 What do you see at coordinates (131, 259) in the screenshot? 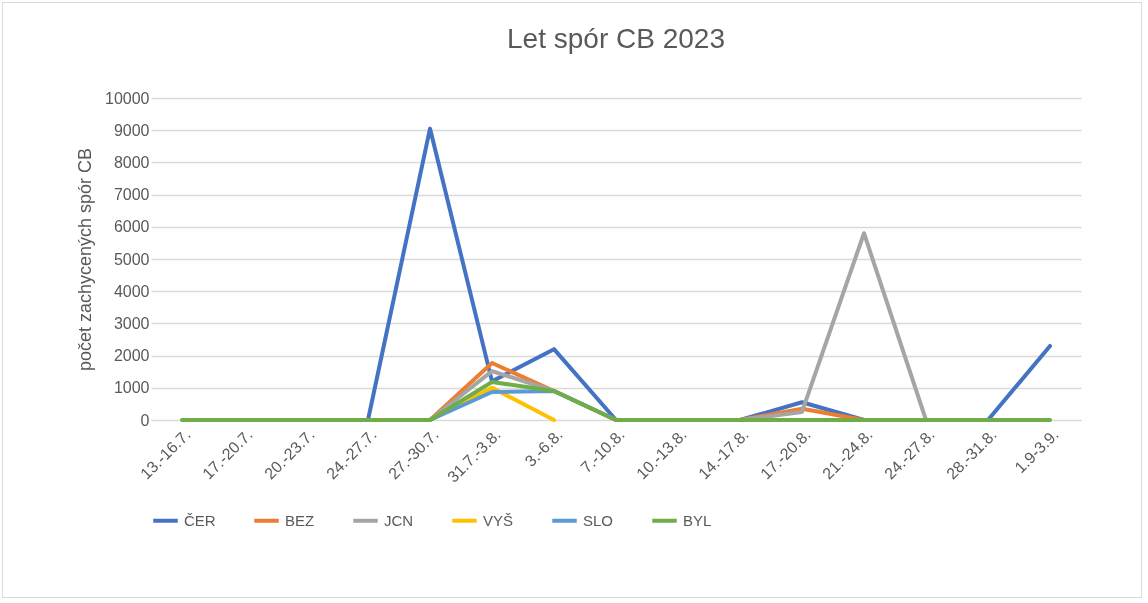
I see `y-tick-label: 5000` at bounding box center [131, 259].